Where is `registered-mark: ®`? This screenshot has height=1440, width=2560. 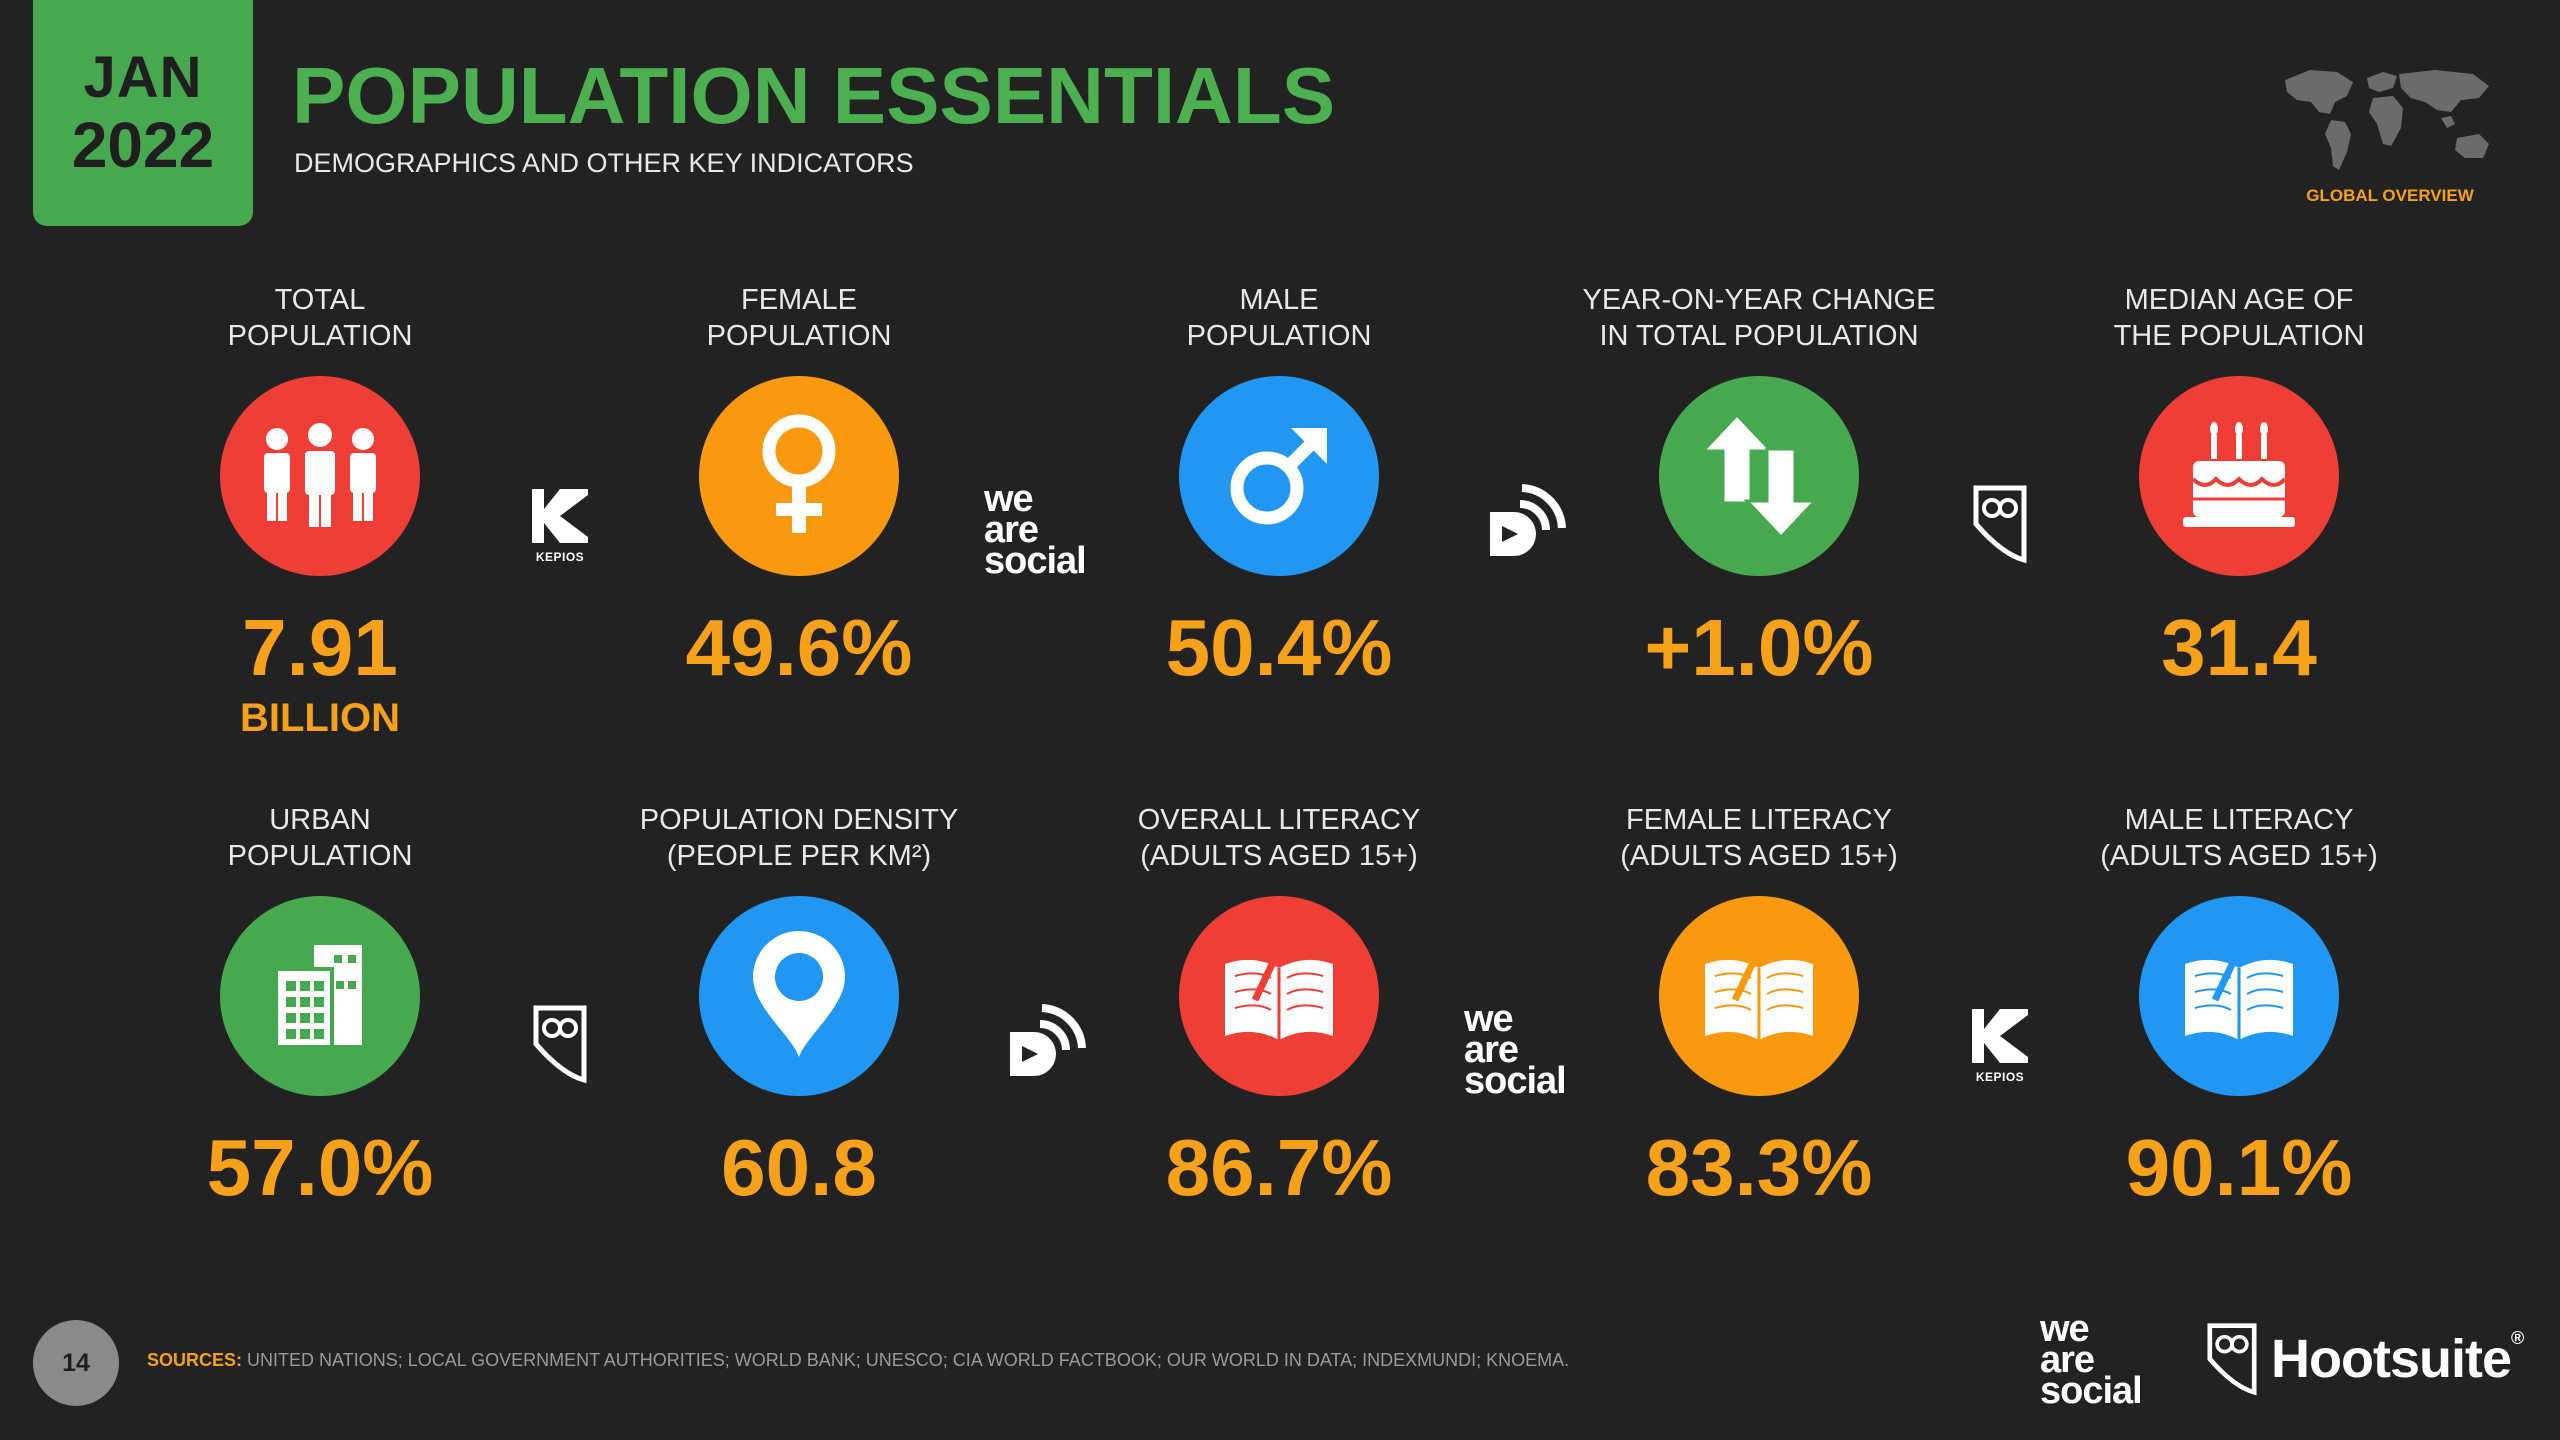 registered-mark: ® is located at coordinates (2517, 1338).